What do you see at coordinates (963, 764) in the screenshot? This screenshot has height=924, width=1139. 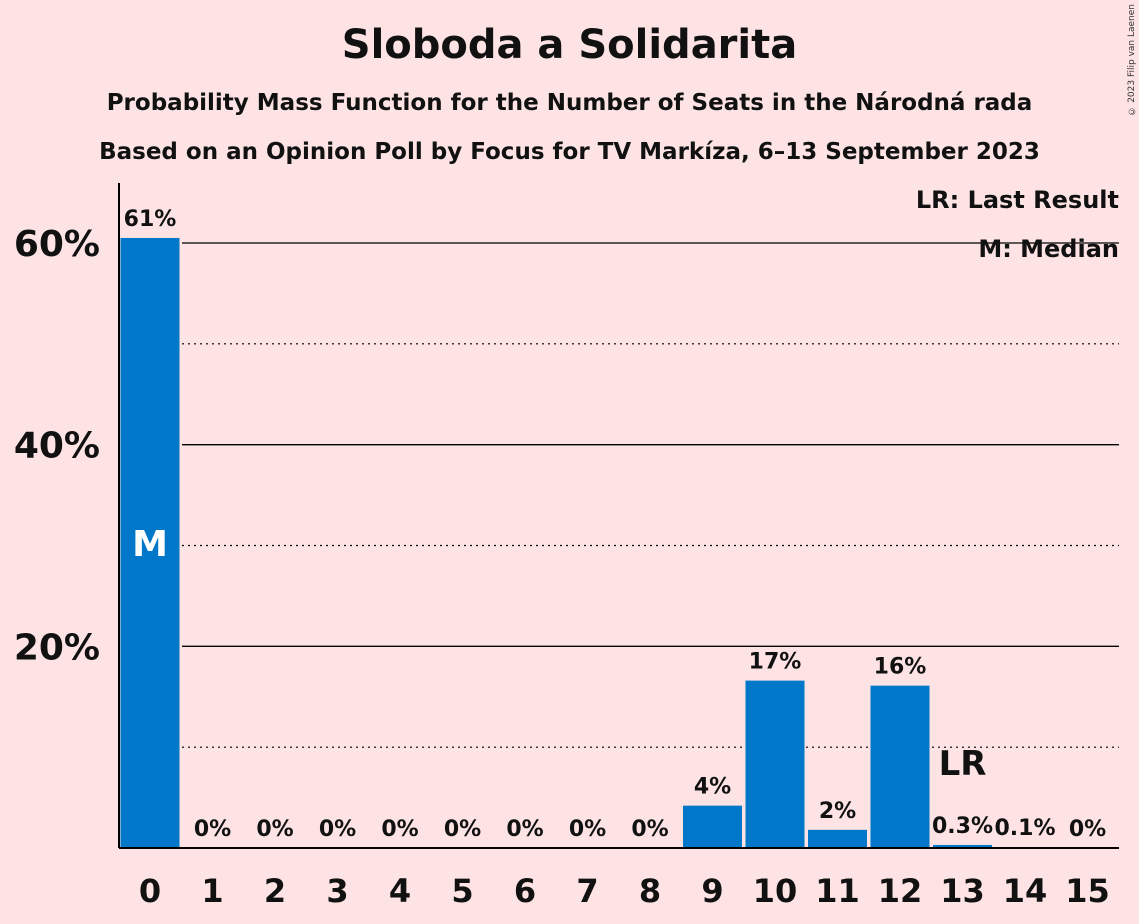 I see `last-result-marker: LR` at bounding box center [963, 764].